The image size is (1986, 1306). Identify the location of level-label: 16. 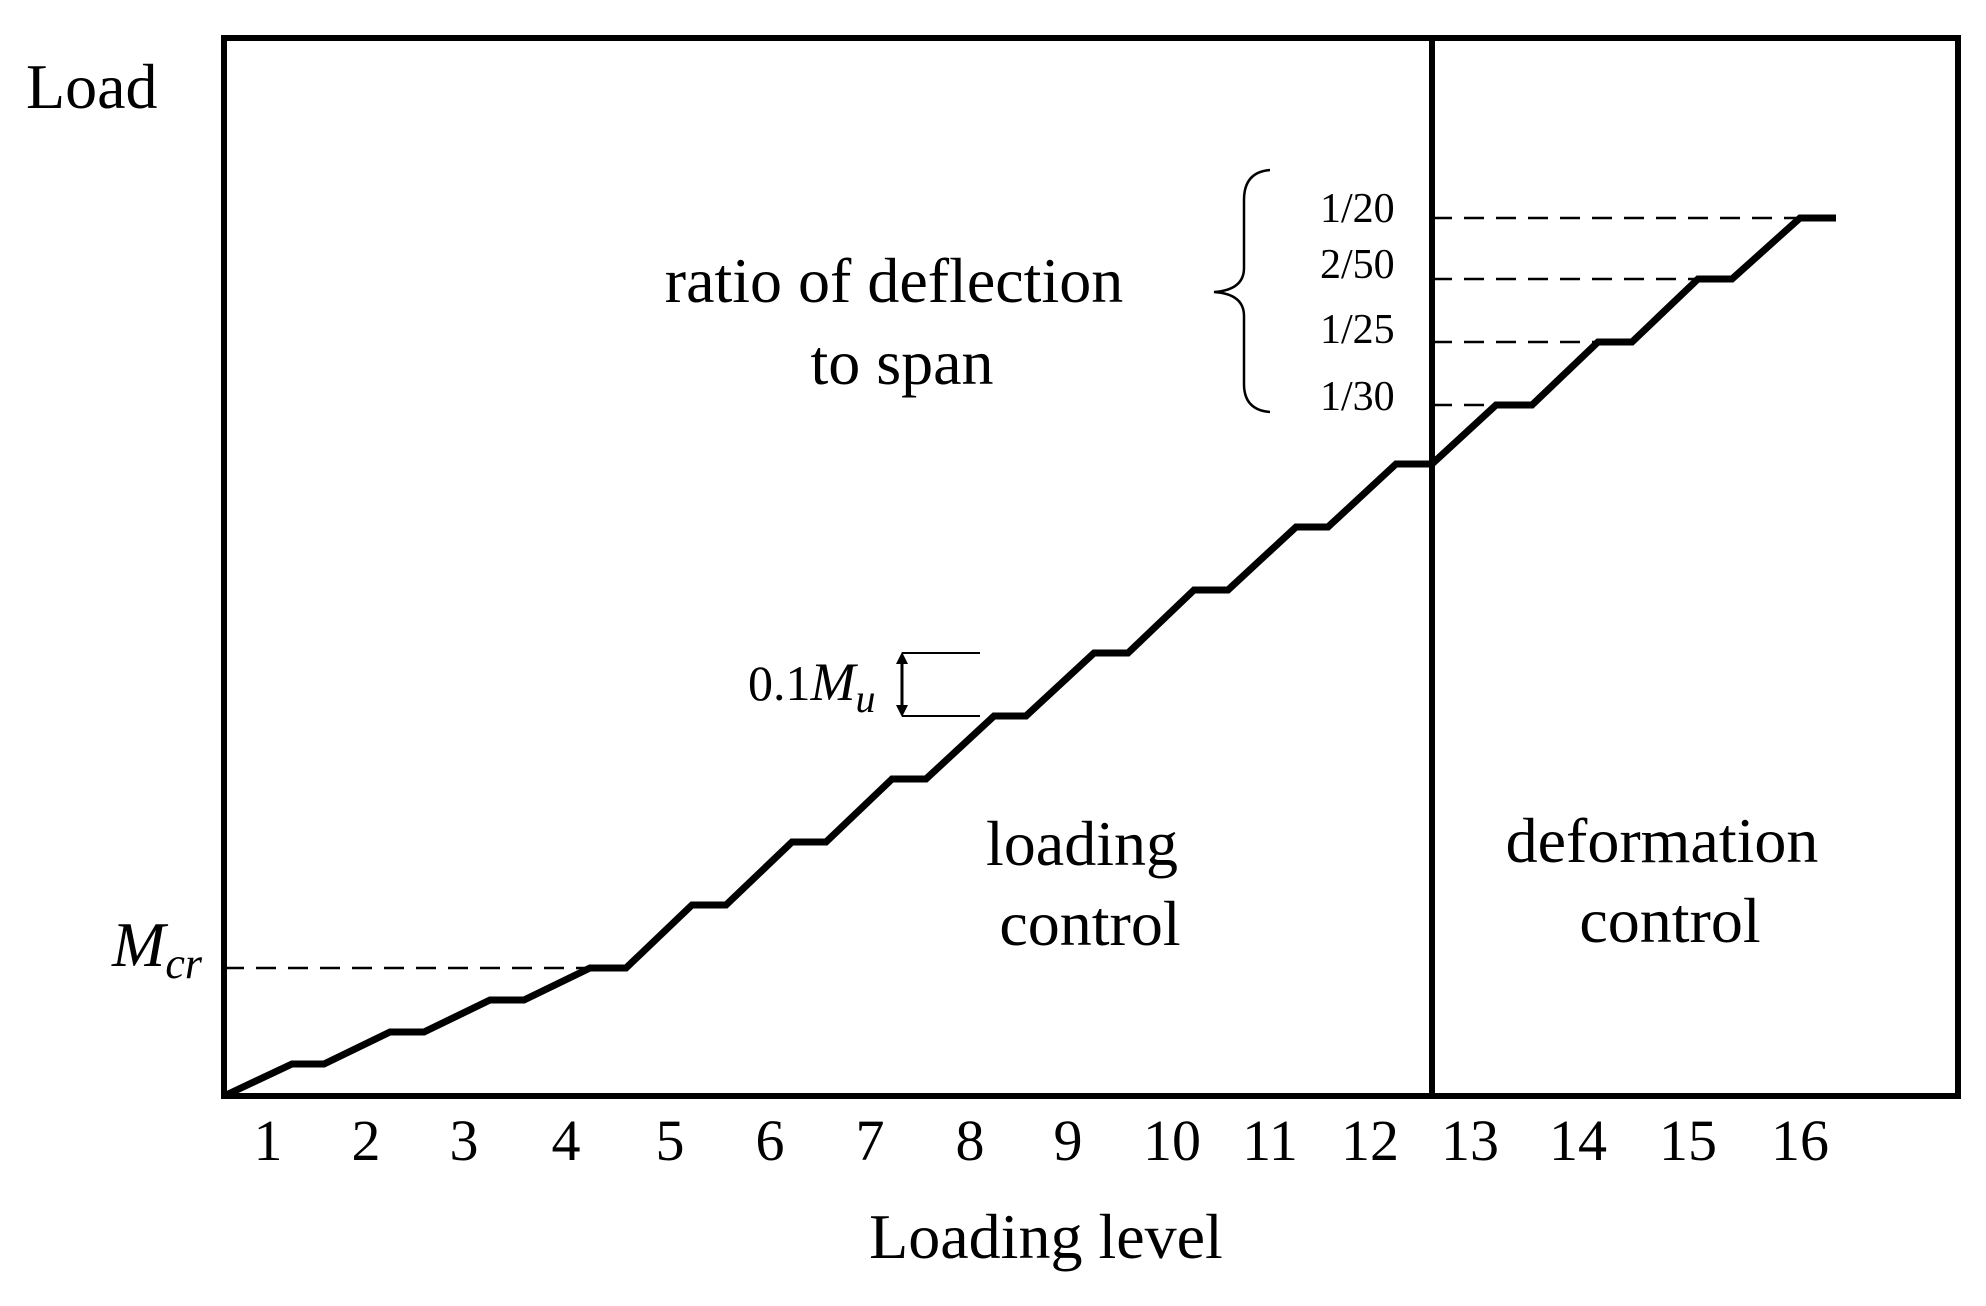
(1800, 1140).